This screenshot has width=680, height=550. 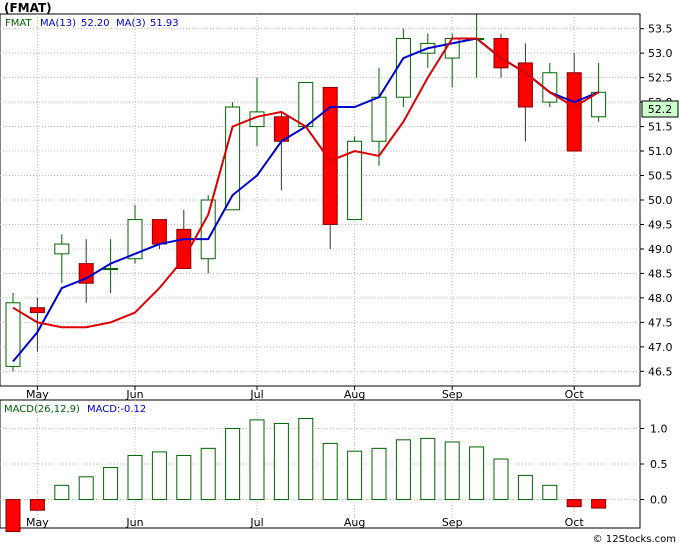 What do you see at coordinates (134, 394) in the screenshot?
I see `price-xtick-label: Jun` at bounding box center [134, 394].